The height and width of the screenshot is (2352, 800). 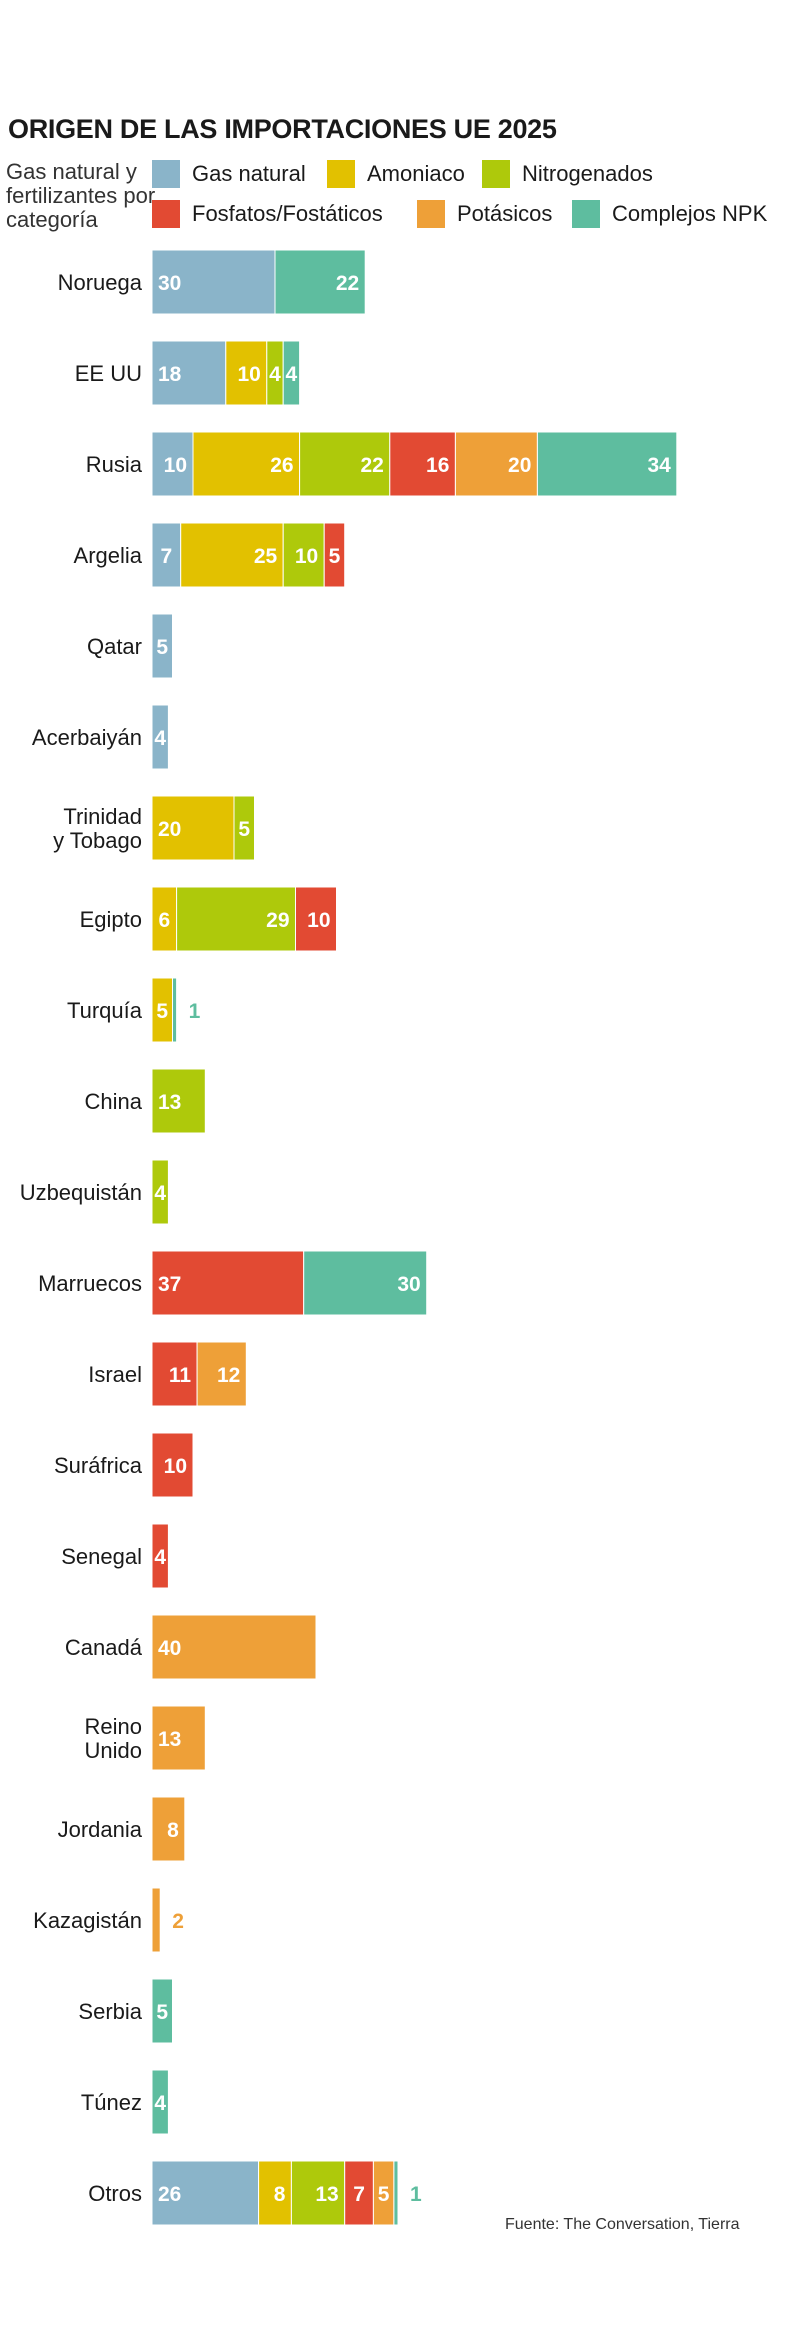 What do you see at coordinates (145, 1101) in the screenshot?
I see `bar-row: China 13` at bounding box center [145, 1101].